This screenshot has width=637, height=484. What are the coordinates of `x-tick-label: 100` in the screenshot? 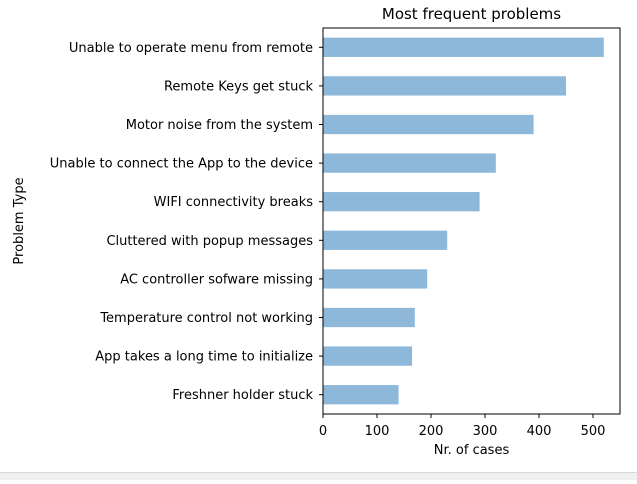 It's located at (377, 431).